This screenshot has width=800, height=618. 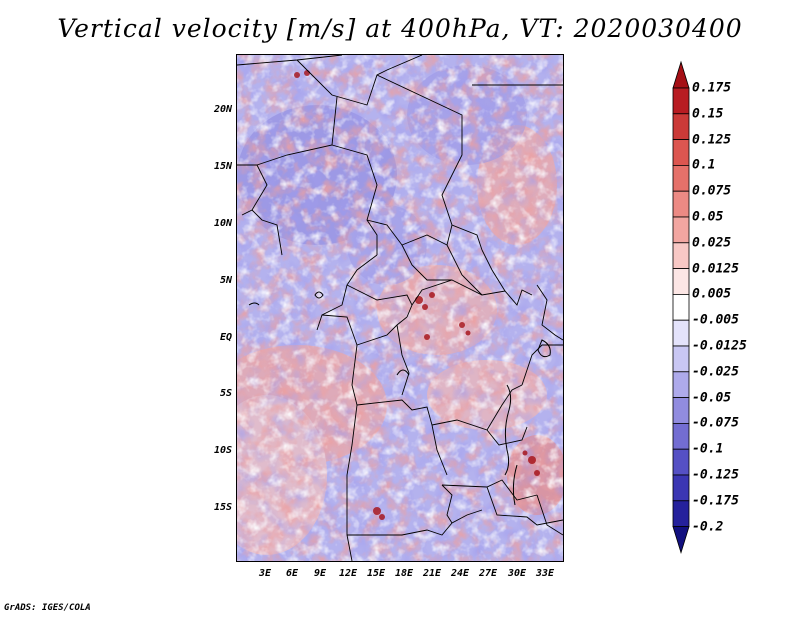 What do you see at coordinates (715, 269) in the screenshot?
I see `colorbar-label: 0.0125` at bounding box center [715, 269].